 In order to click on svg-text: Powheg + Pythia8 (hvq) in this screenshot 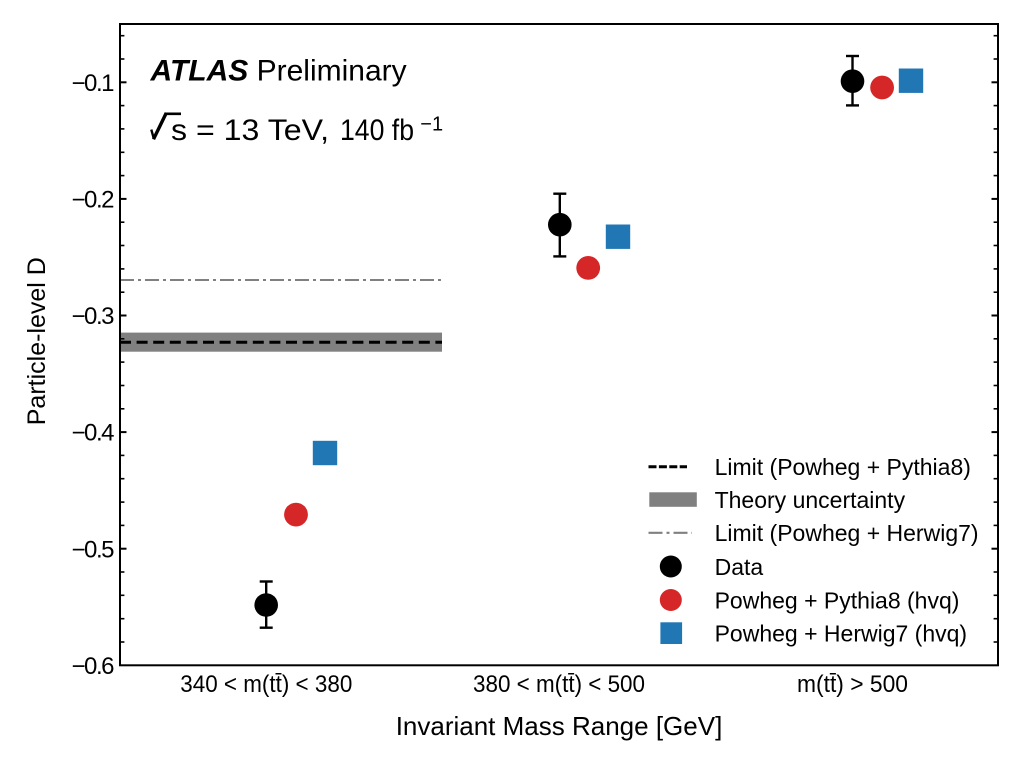, I will do `click(837, 600)`.